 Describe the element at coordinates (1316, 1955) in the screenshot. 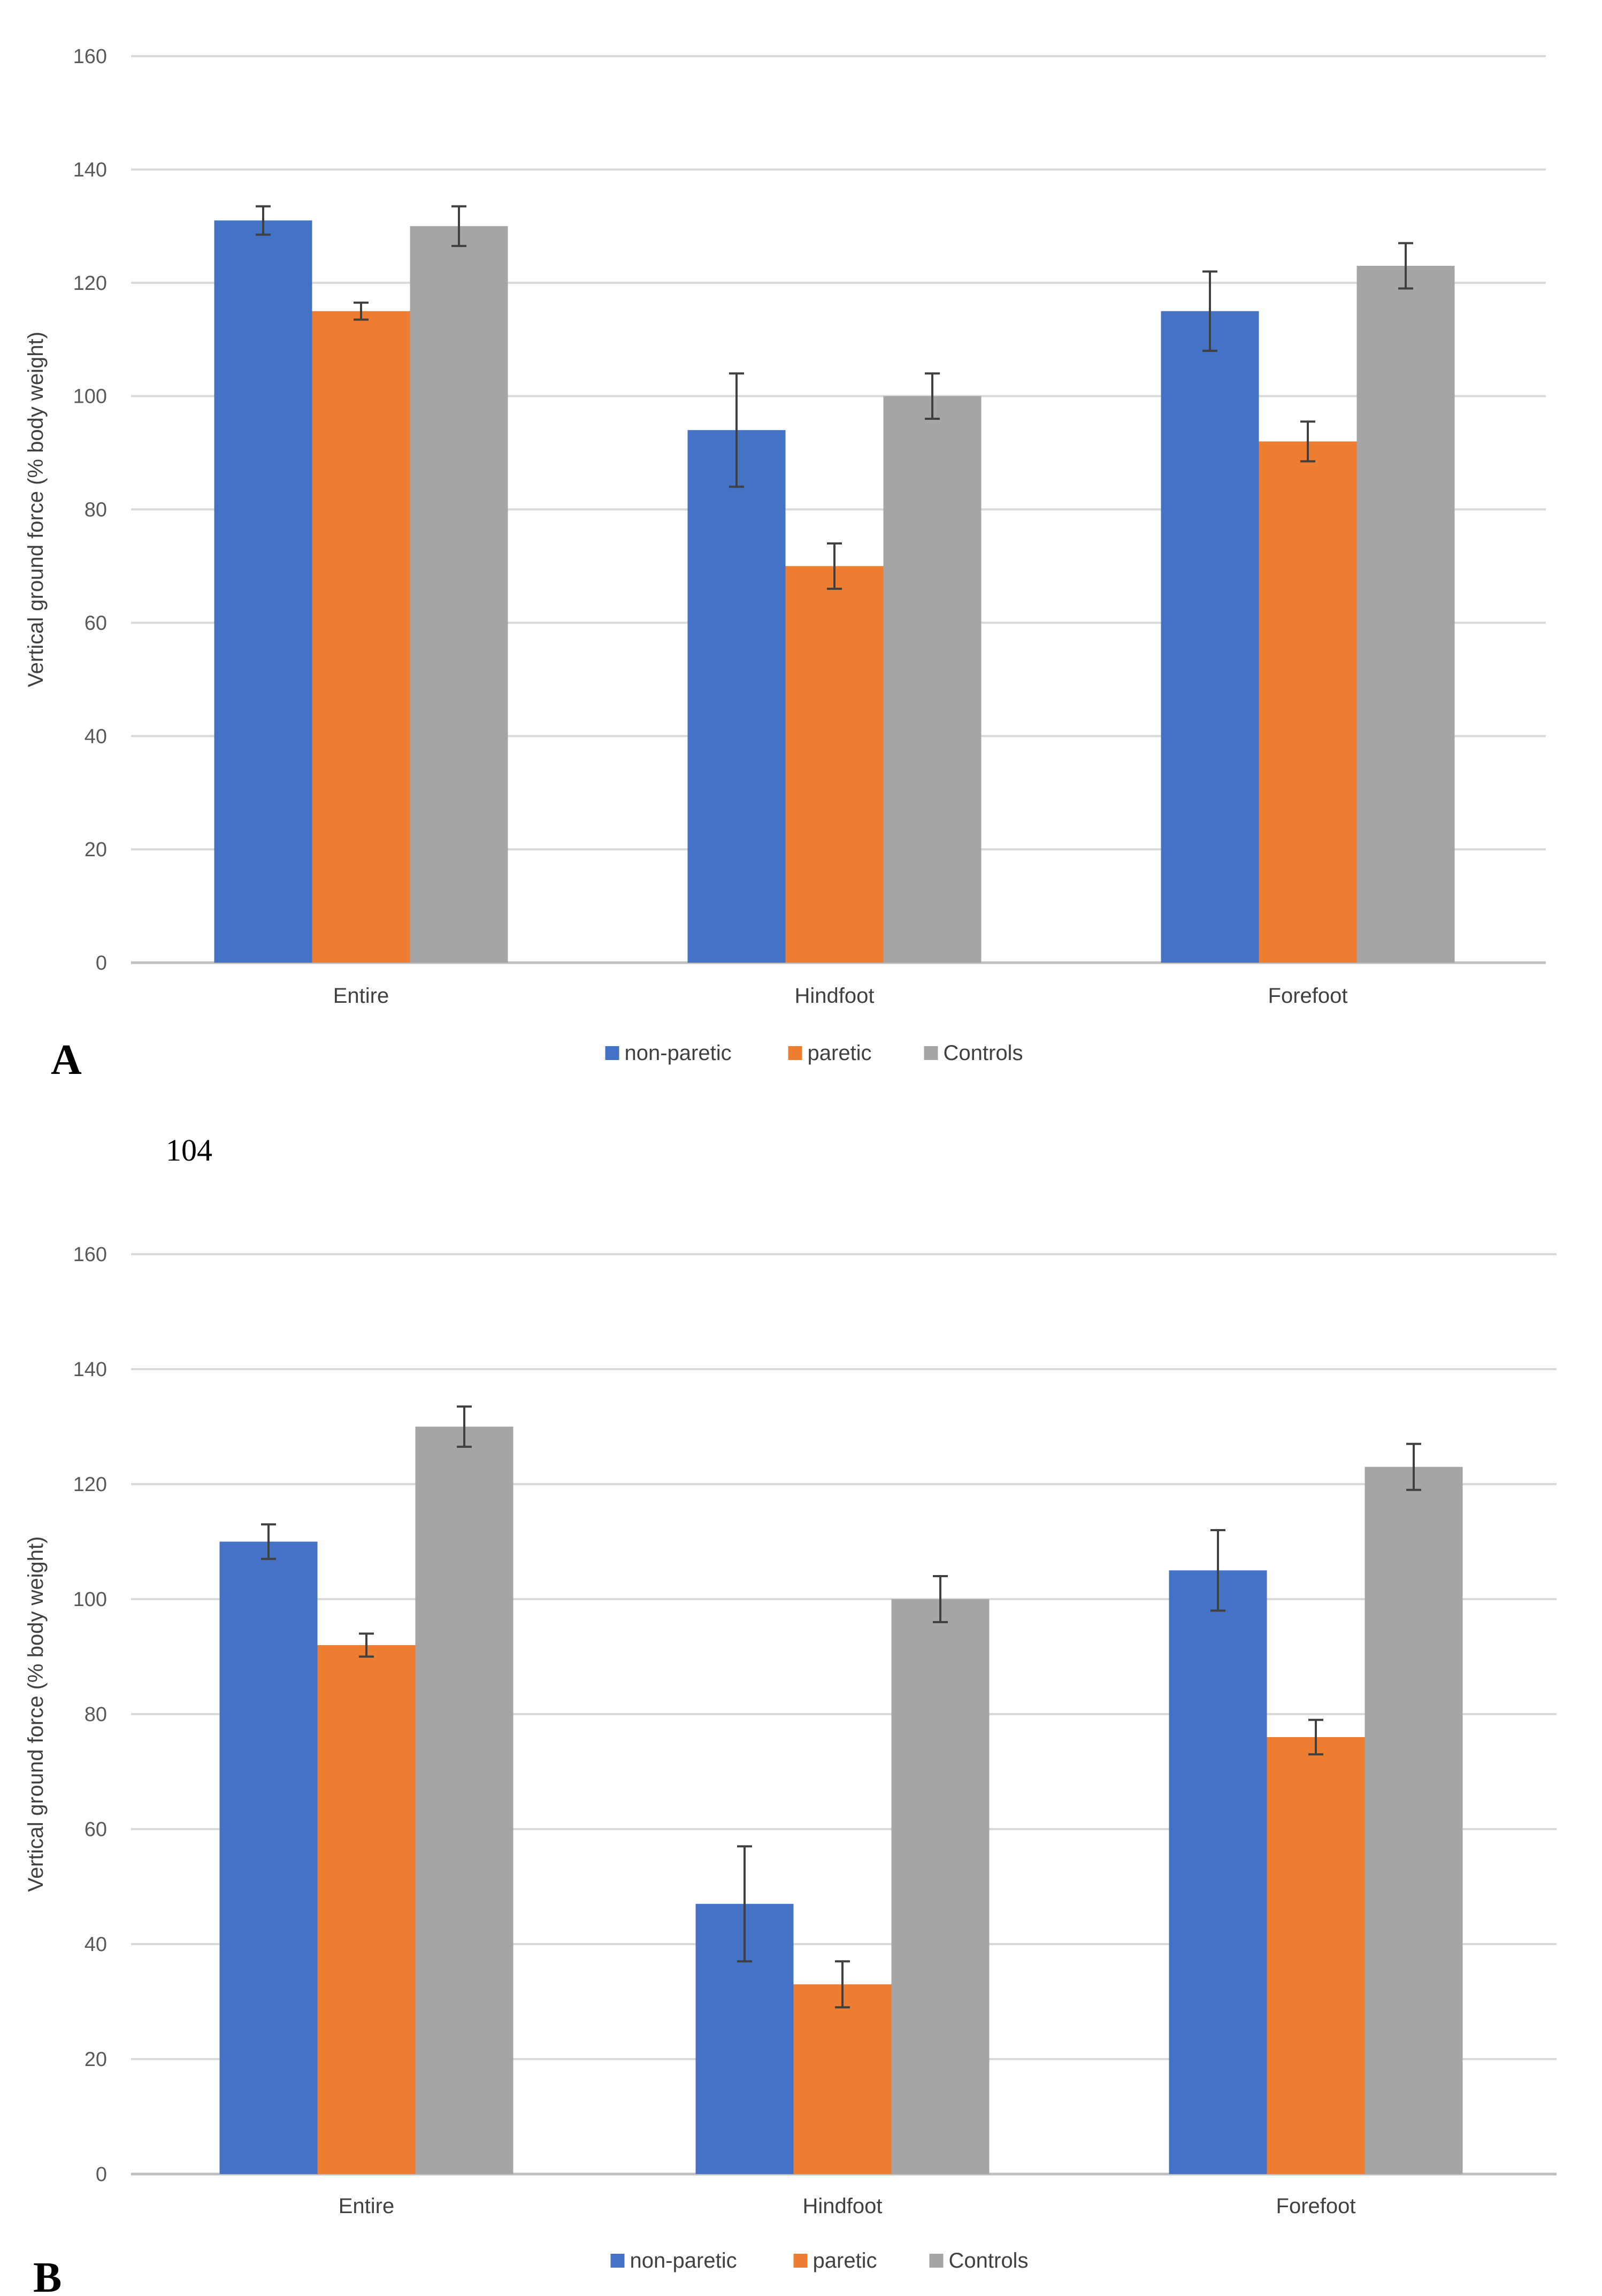

I see `c1-bar-paretic-forefoot` at that location.